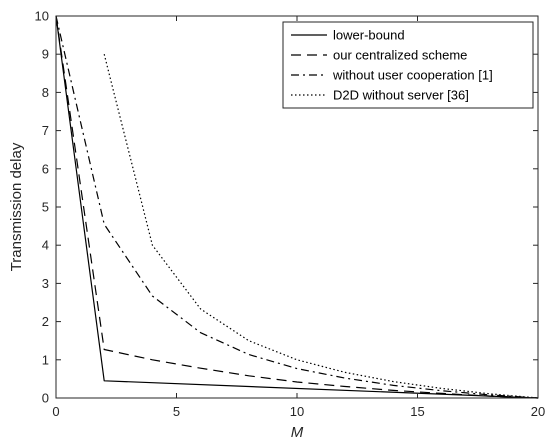 The image size is (550, 440). I want to click on legend-box, so click(408, 65).